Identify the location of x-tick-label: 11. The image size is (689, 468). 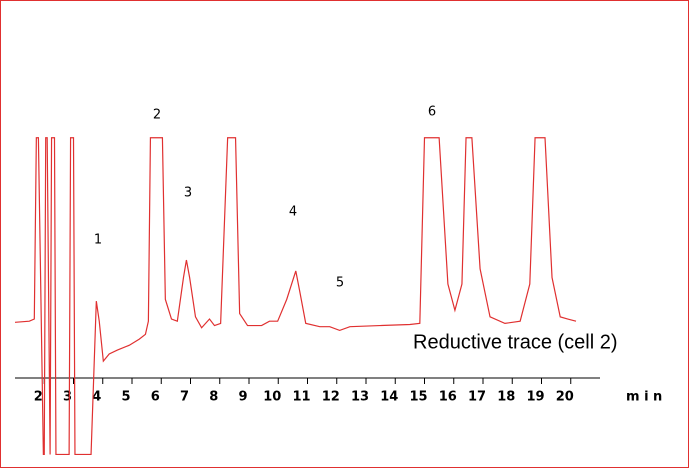
(301, 397).